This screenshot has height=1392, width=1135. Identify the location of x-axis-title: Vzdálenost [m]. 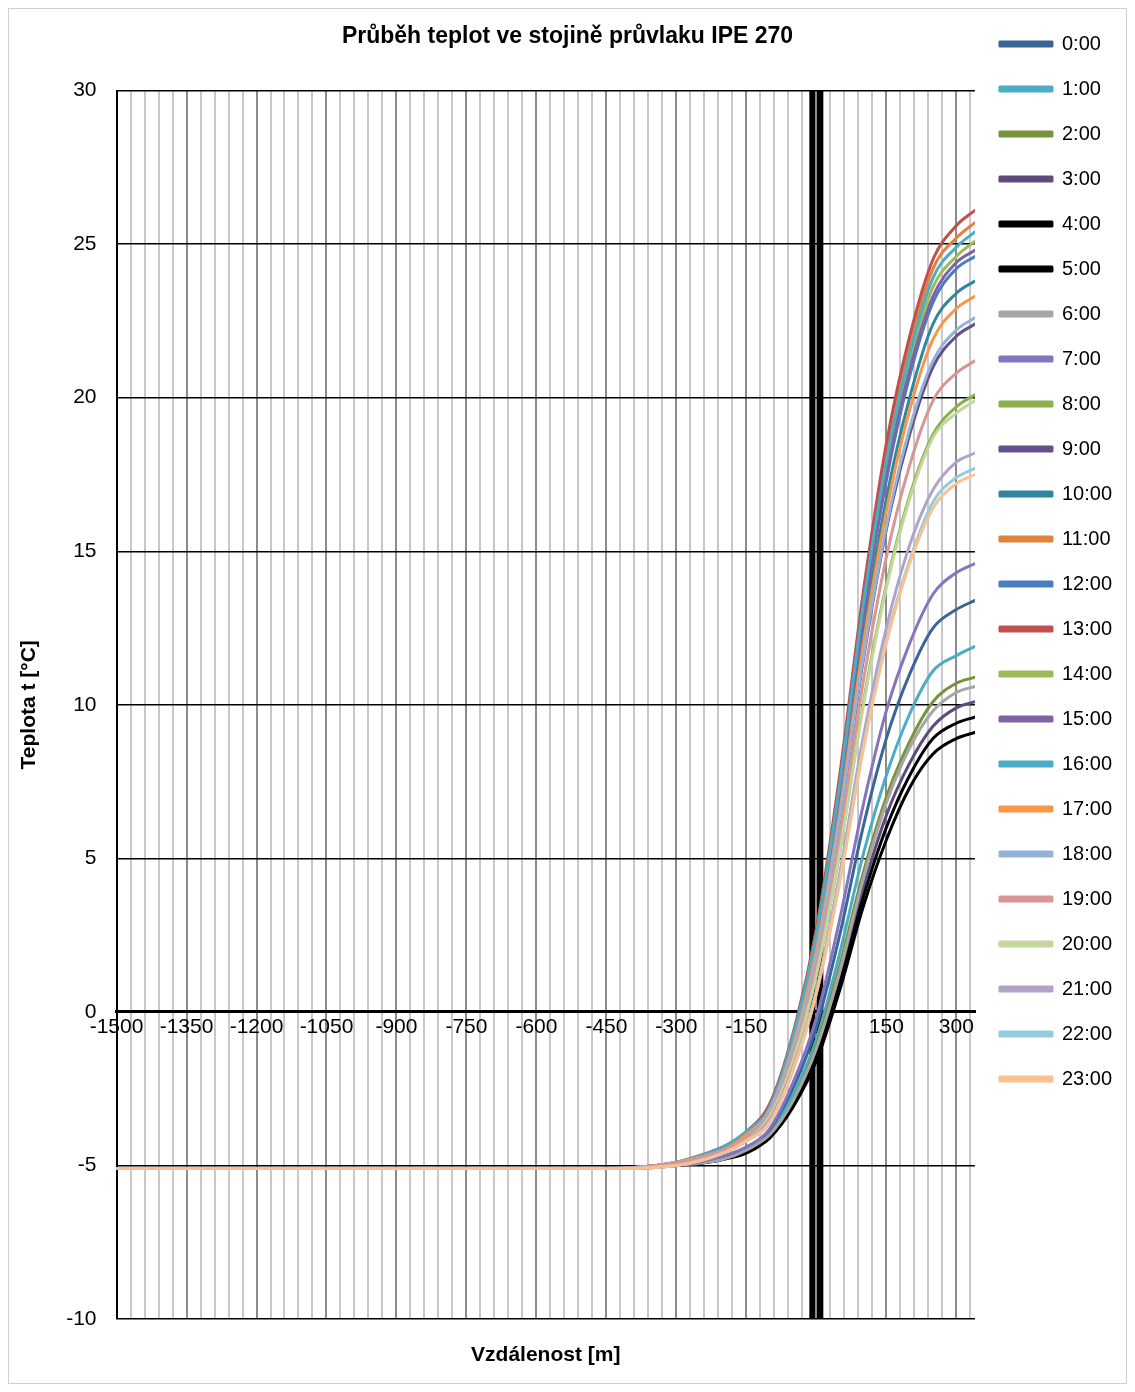
(546, 1353).